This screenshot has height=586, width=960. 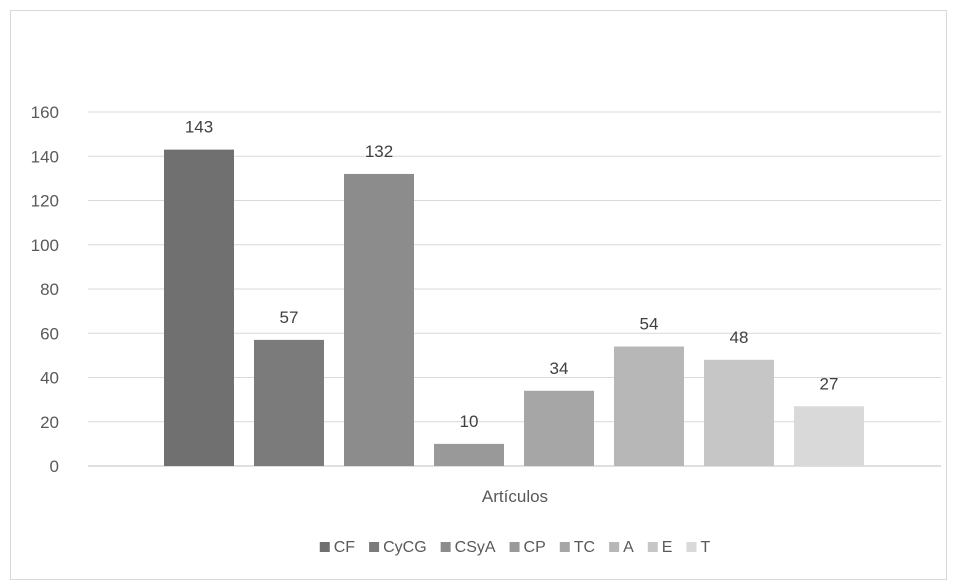 What do you see at coordinates (649, 324) in the screenshot?
I see `data-label-a: 54` at bounding box center [649, 324].